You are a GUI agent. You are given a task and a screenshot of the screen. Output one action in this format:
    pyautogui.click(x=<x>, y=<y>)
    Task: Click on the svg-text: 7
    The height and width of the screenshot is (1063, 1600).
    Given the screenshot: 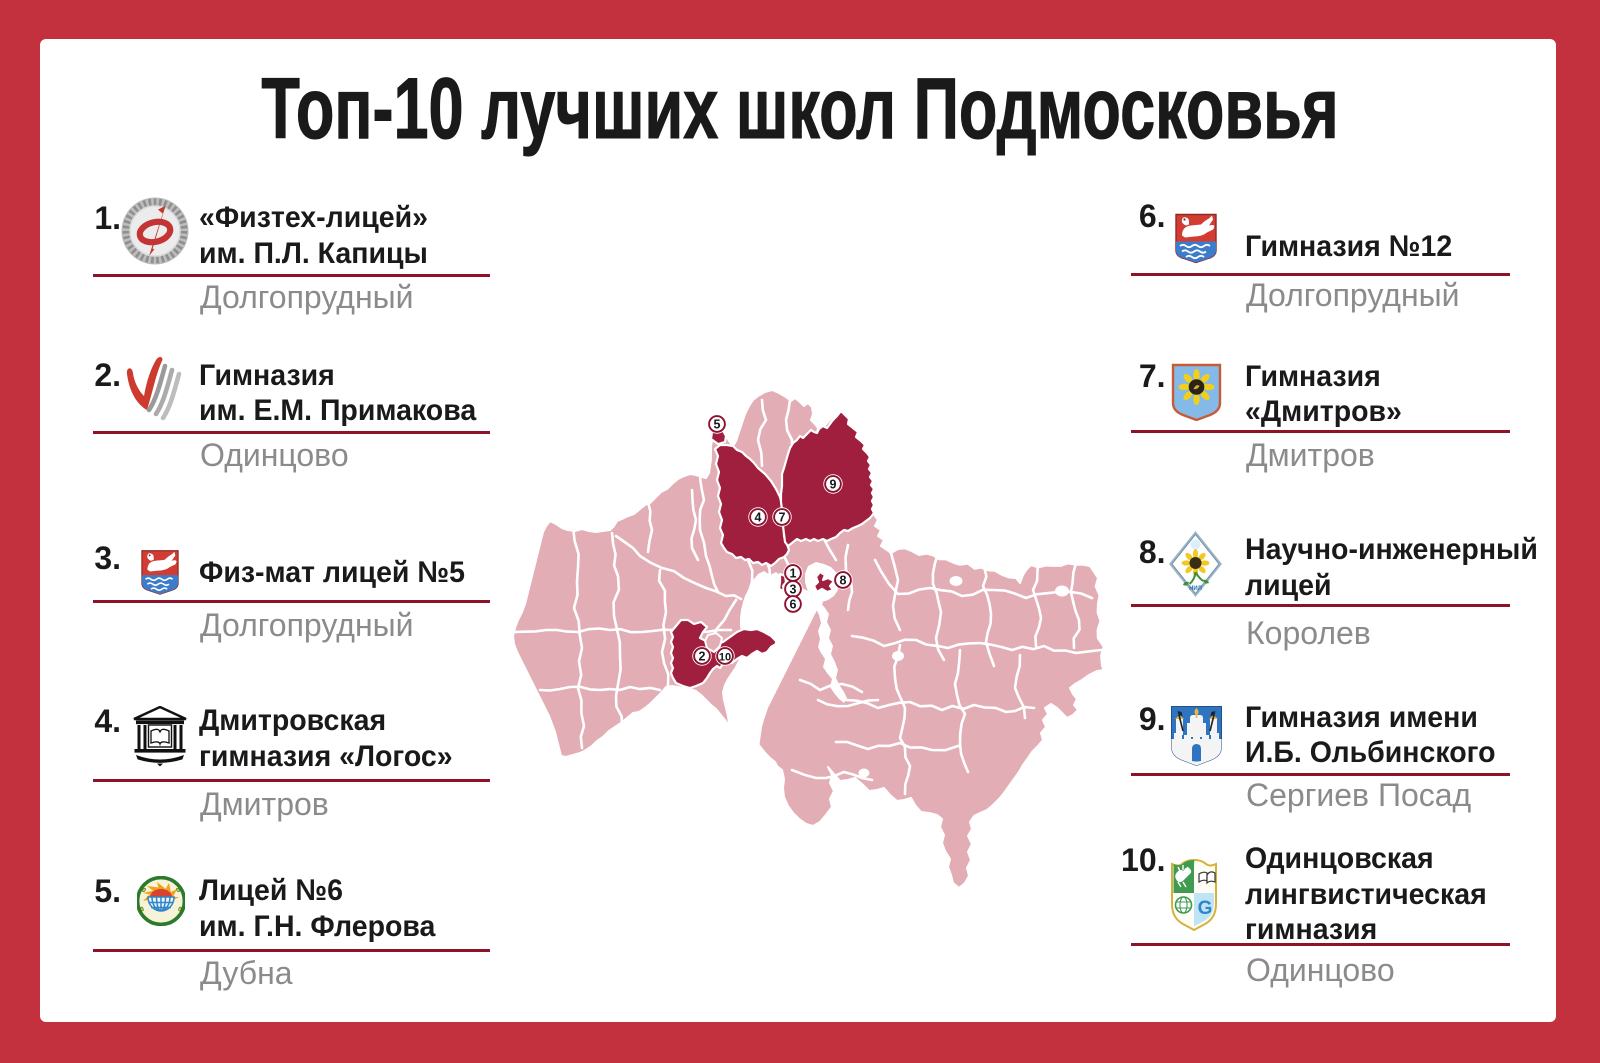 What is the action you would take?
    pyautogui.click(x=782, y=517)
    